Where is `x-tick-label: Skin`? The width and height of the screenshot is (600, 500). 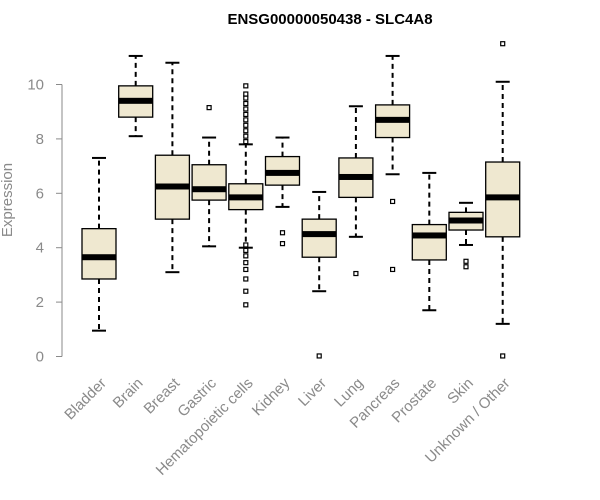
x-tick-label: Skin is located at coordinates (460, 391).